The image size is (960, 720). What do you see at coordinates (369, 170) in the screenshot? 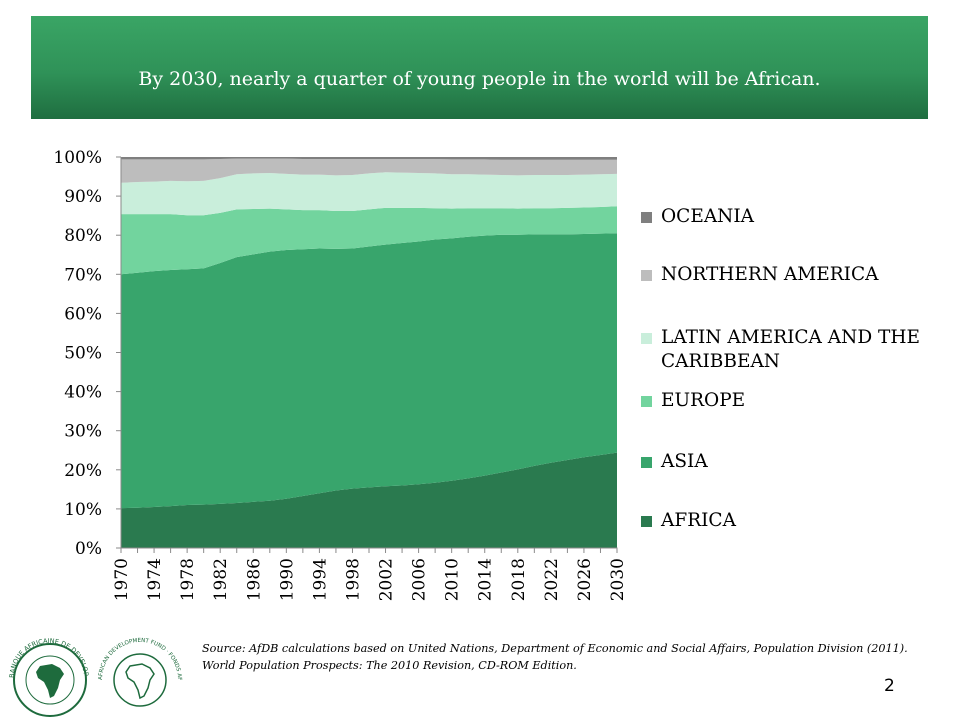
I see `series-area-northern-america` at bounding box center [369, 170].